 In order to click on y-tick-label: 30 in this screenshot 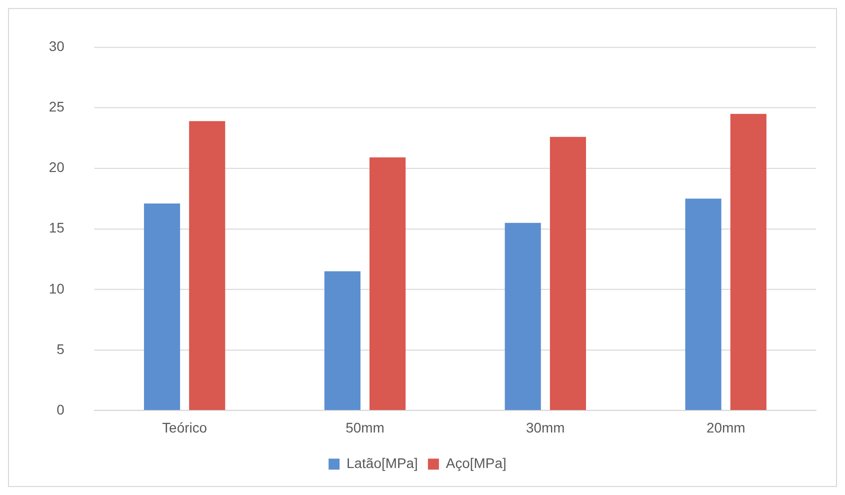, I will do `click(56, 46)`.